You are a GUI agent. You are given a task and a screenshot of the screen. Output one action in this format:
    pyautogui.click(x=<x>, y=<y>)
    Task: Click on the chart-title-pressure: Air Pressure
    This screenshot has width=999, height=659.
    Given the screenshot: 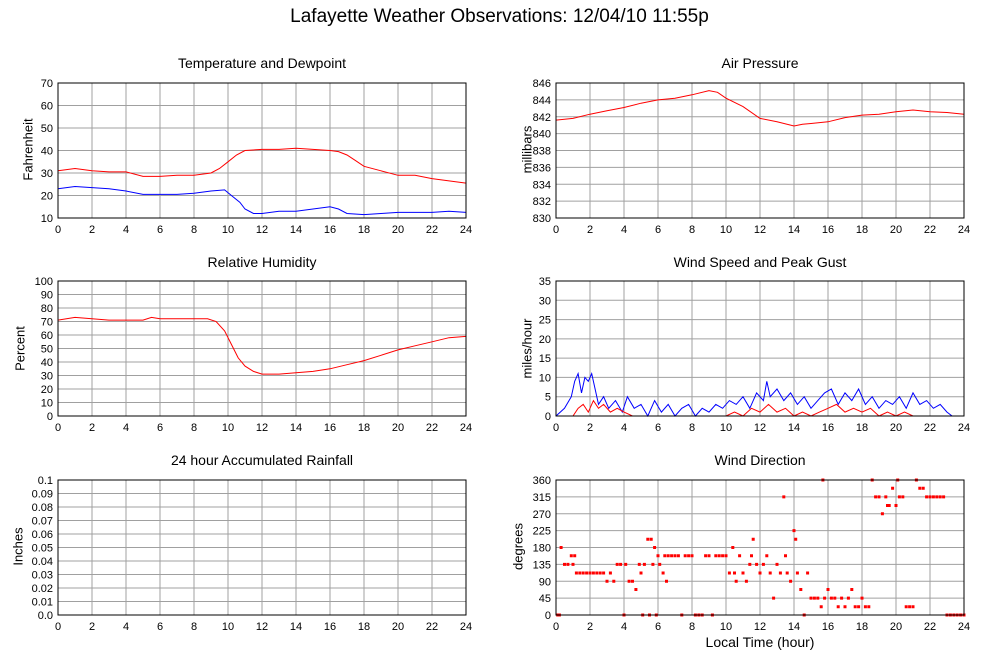 What is the action you would take?
    pyautogui.click(x=760, y=63)
    